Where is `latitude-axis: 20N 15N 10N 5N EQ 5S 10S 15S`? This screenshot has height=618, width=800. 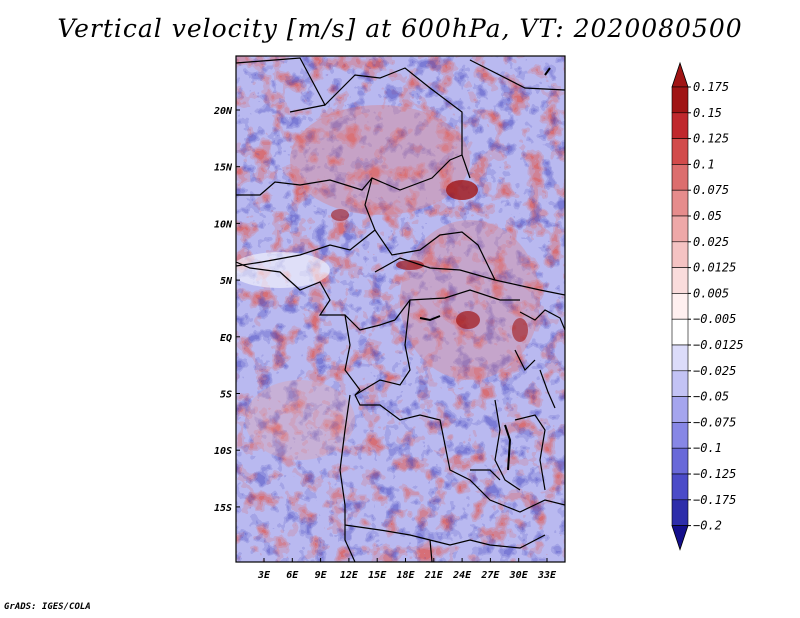
latitude-axis: 20N 15N 10N 5N EQ 5S 10S 15S is located at coordinates (226, 310).